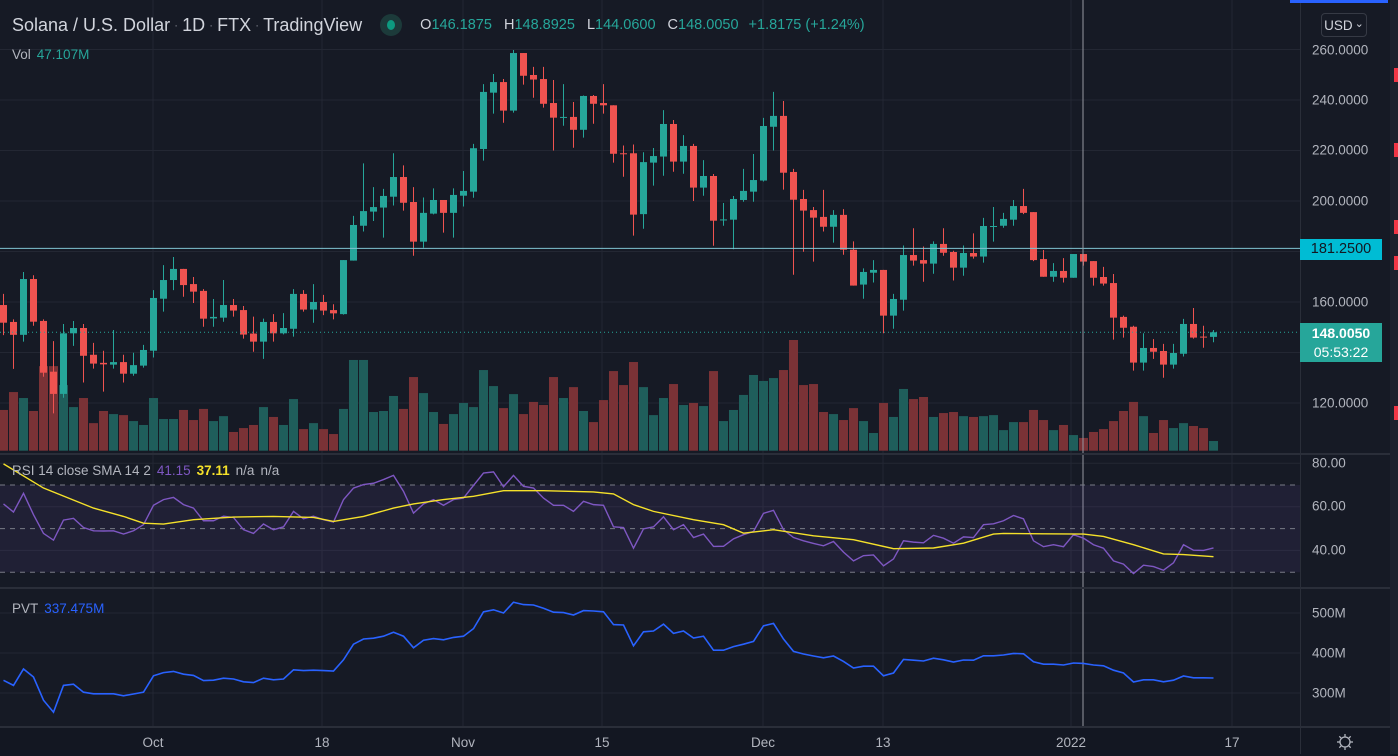 The height and width of the screenshot is (756, 1398). I want to click on pvt-tick: 300M, so click(1329, 693).